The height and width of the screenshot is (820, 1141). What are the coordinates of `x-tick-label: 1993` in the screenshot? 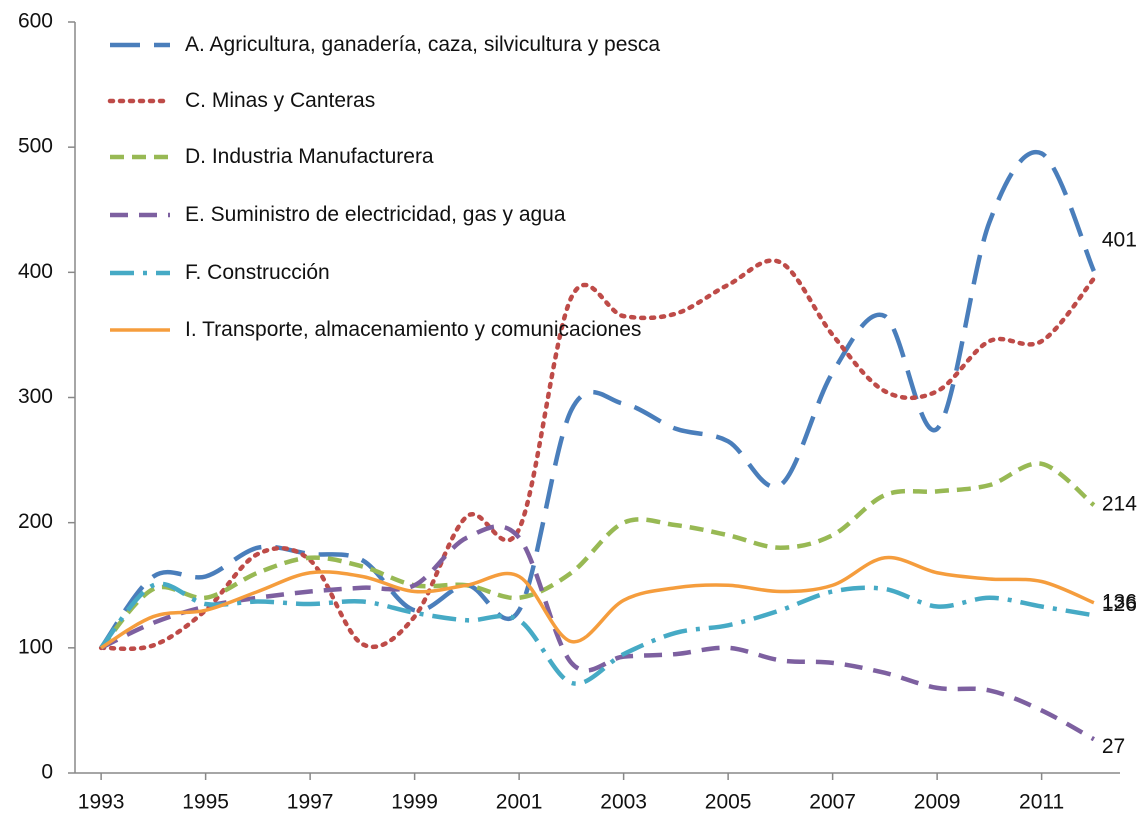 It's located at (101, 802).